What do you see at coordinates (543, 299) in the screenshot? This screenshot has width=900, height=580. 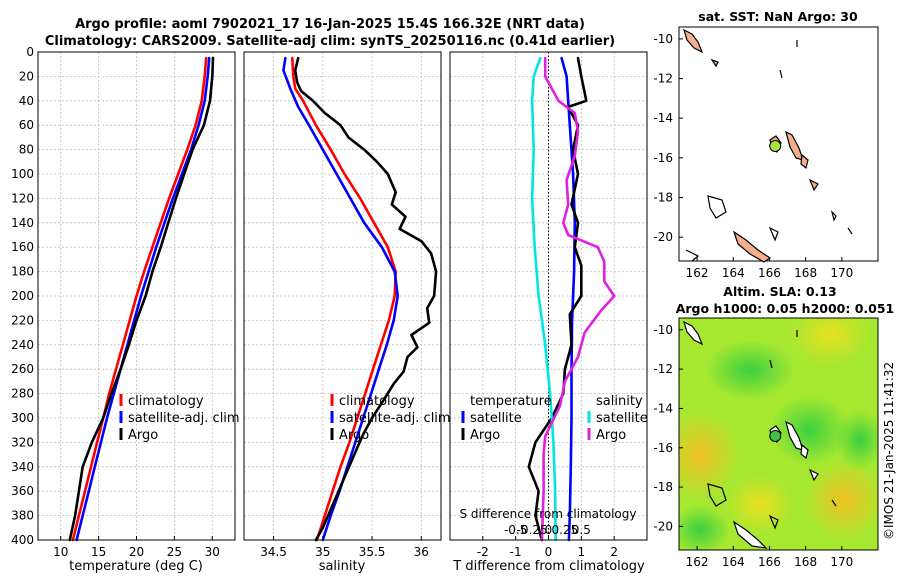 I see `series-salinity-satellite` at bounding box center [543, 299].